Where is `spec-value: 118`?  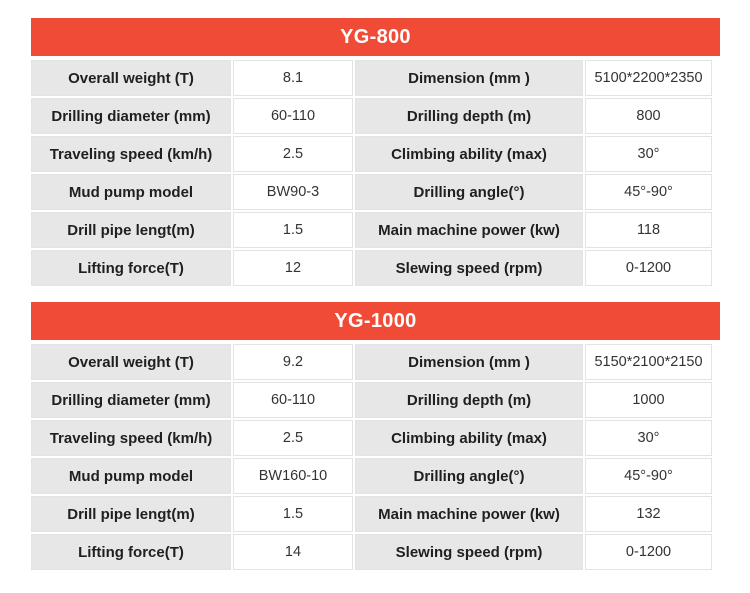 spec-value: 118 is located at coordinates (648, 230).